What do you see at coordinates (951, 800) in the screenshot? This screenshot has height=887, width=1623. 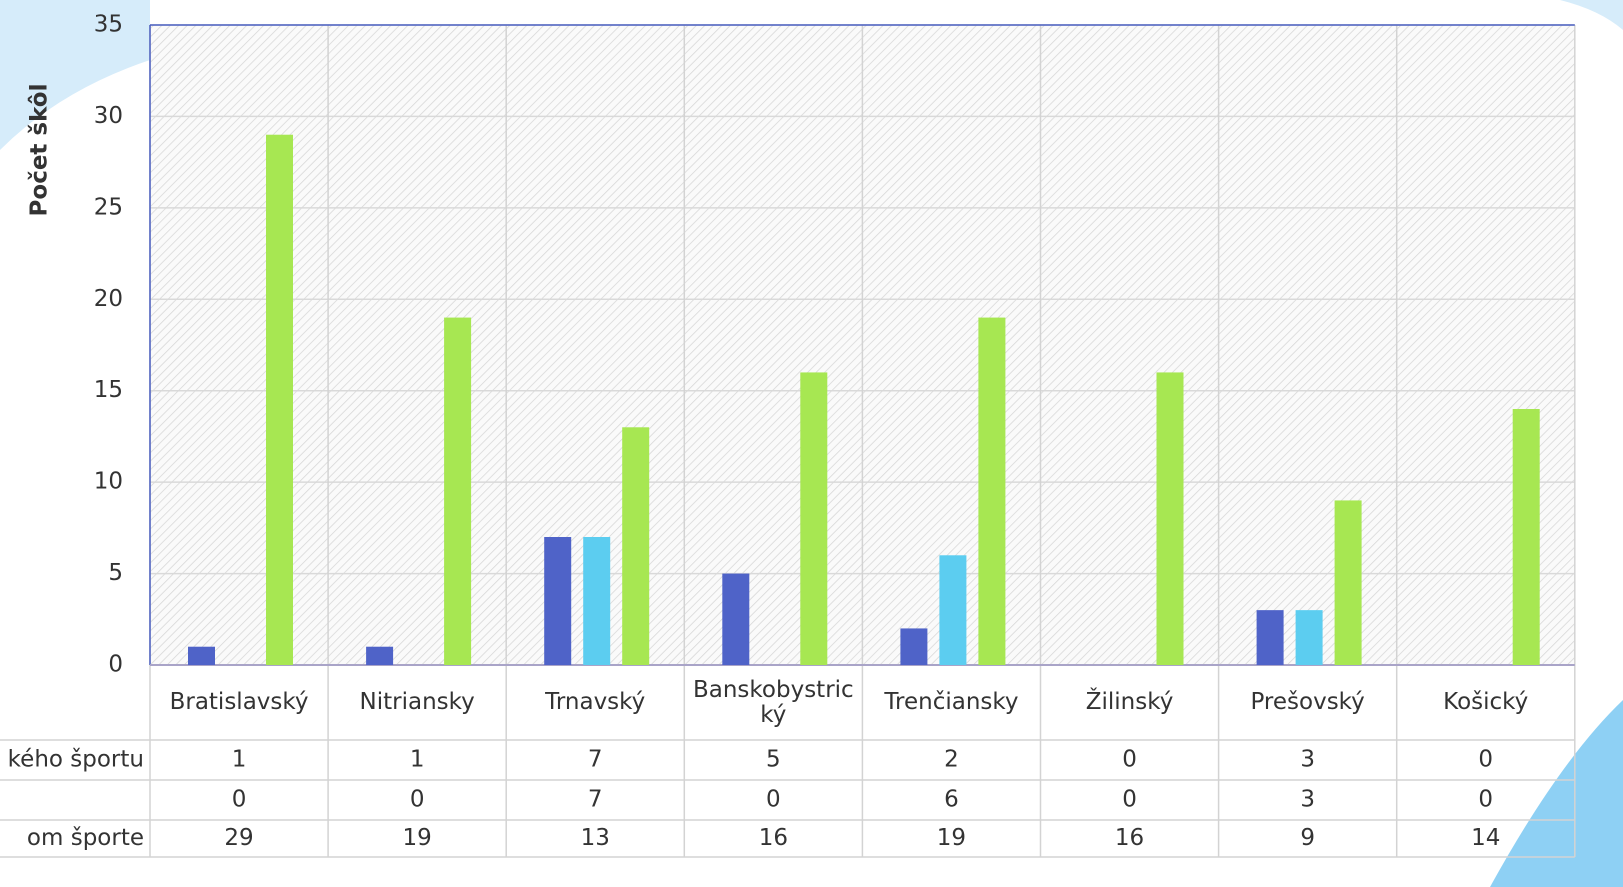 I see `table-value: 6` at bounding box center [951, 800].